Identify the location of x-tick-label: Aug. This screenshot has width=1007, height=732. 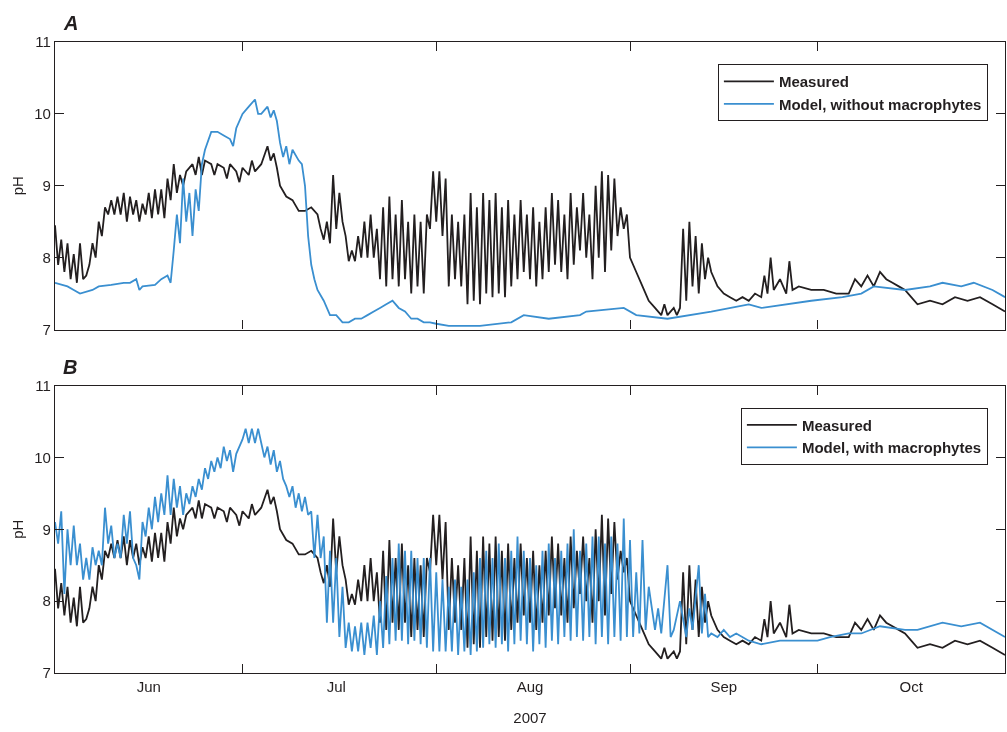
(530, 687).